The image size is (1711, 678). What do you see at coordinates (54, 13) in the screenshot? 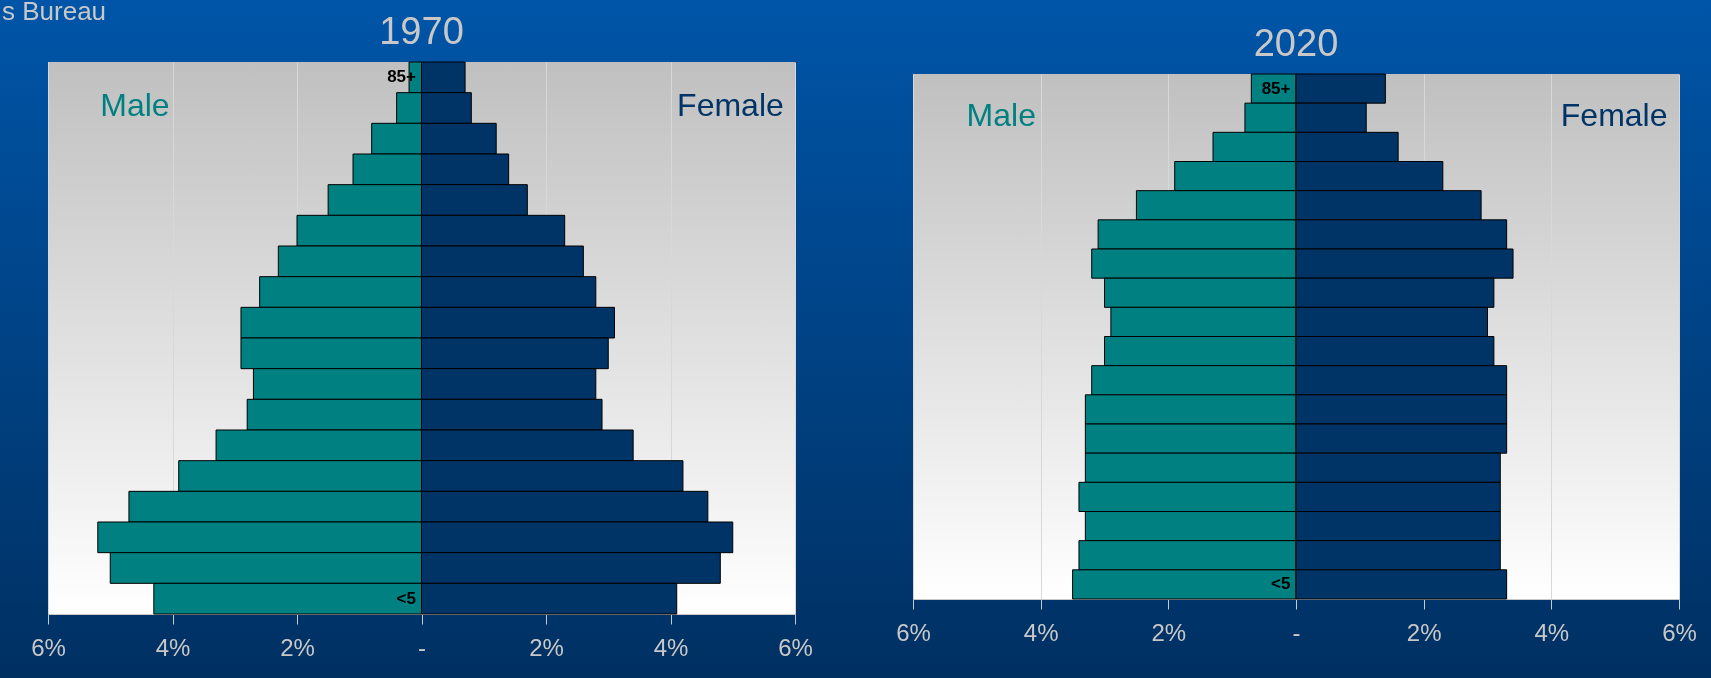
I see `text: s Bureau` at bounding box center [54, 13].